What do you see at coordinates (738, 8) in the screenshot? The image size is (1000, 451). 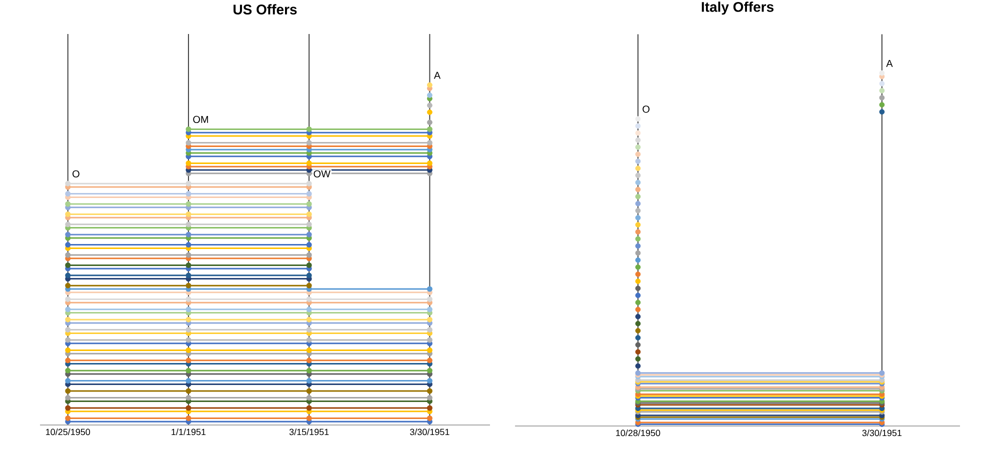 I see `chart-title: Italy Offers` at bounding box center [738, 8].